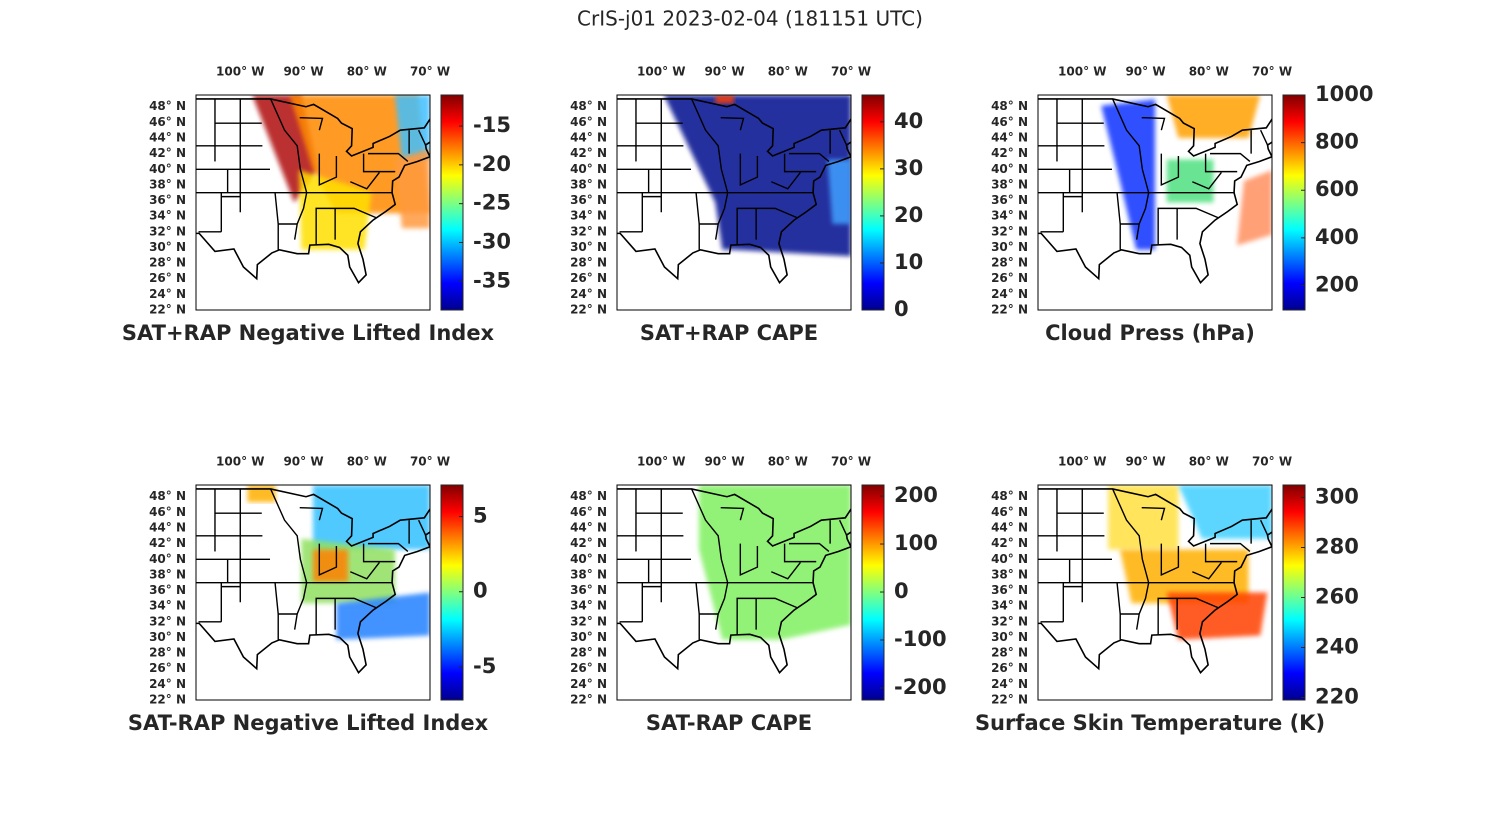 This screenshot has height=825, width=1500. What do you see at coordinates (1009, 231) in the screenshot?
I see `lat-label: 32° N` at bounding box center [1009, 231].